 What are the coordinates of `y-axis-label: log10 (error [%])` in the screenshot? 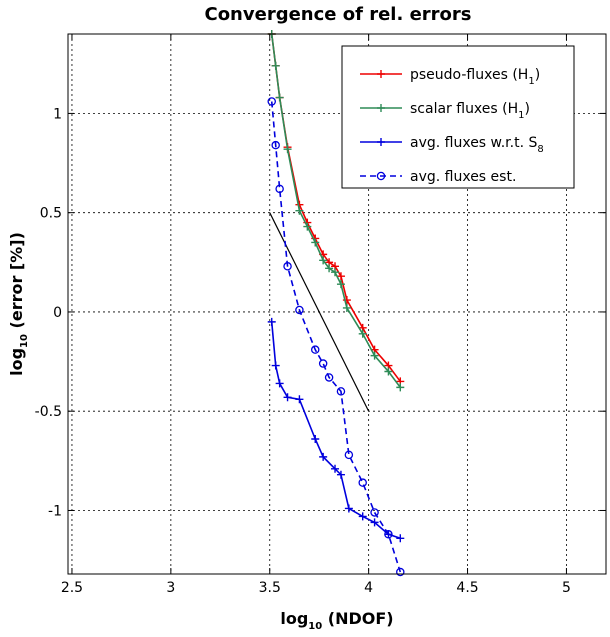 It's located at (18, 304).